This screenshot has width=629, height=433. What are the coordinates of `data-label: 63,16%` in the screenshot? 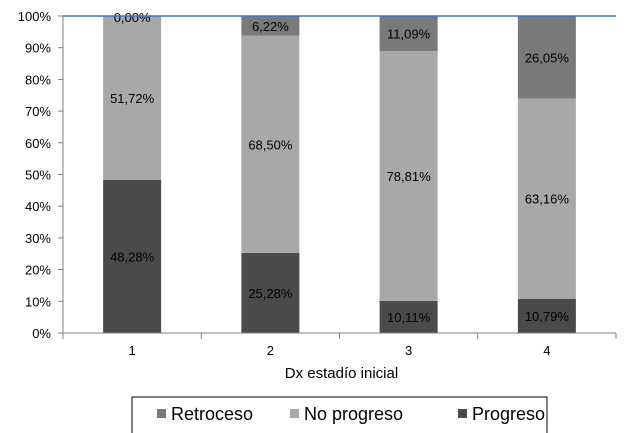 It's located at (547, 199).